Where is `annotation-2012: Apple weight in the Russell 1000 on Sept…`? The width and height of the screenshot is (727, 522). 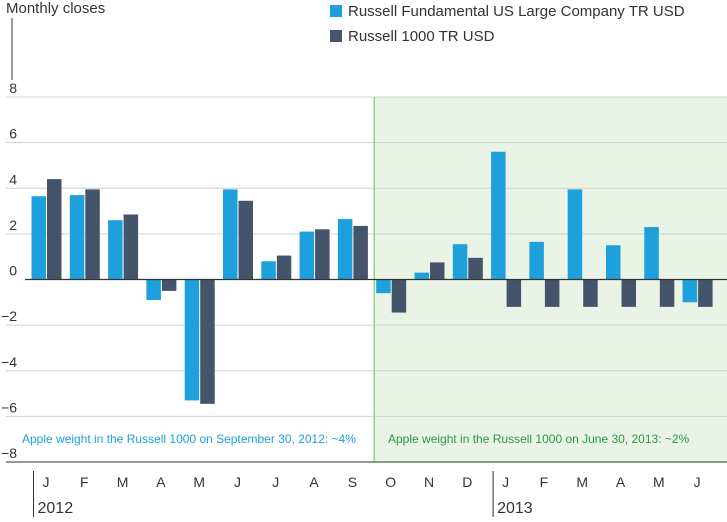 annotation-2012: Apple weight in the Russell 1000 on Sept… is located at coordinates (189, 439).